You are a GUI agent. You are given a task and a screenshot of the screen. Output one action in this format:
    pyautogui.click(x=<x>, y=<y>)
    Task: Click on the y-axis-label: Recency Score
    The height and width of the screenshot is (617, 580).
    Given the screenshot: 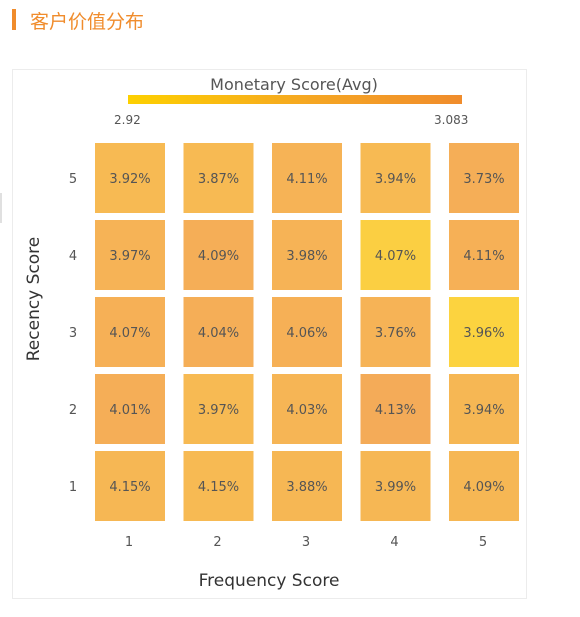 What is the action you would take?
    pyautogui.click(x=34, y=299)
    